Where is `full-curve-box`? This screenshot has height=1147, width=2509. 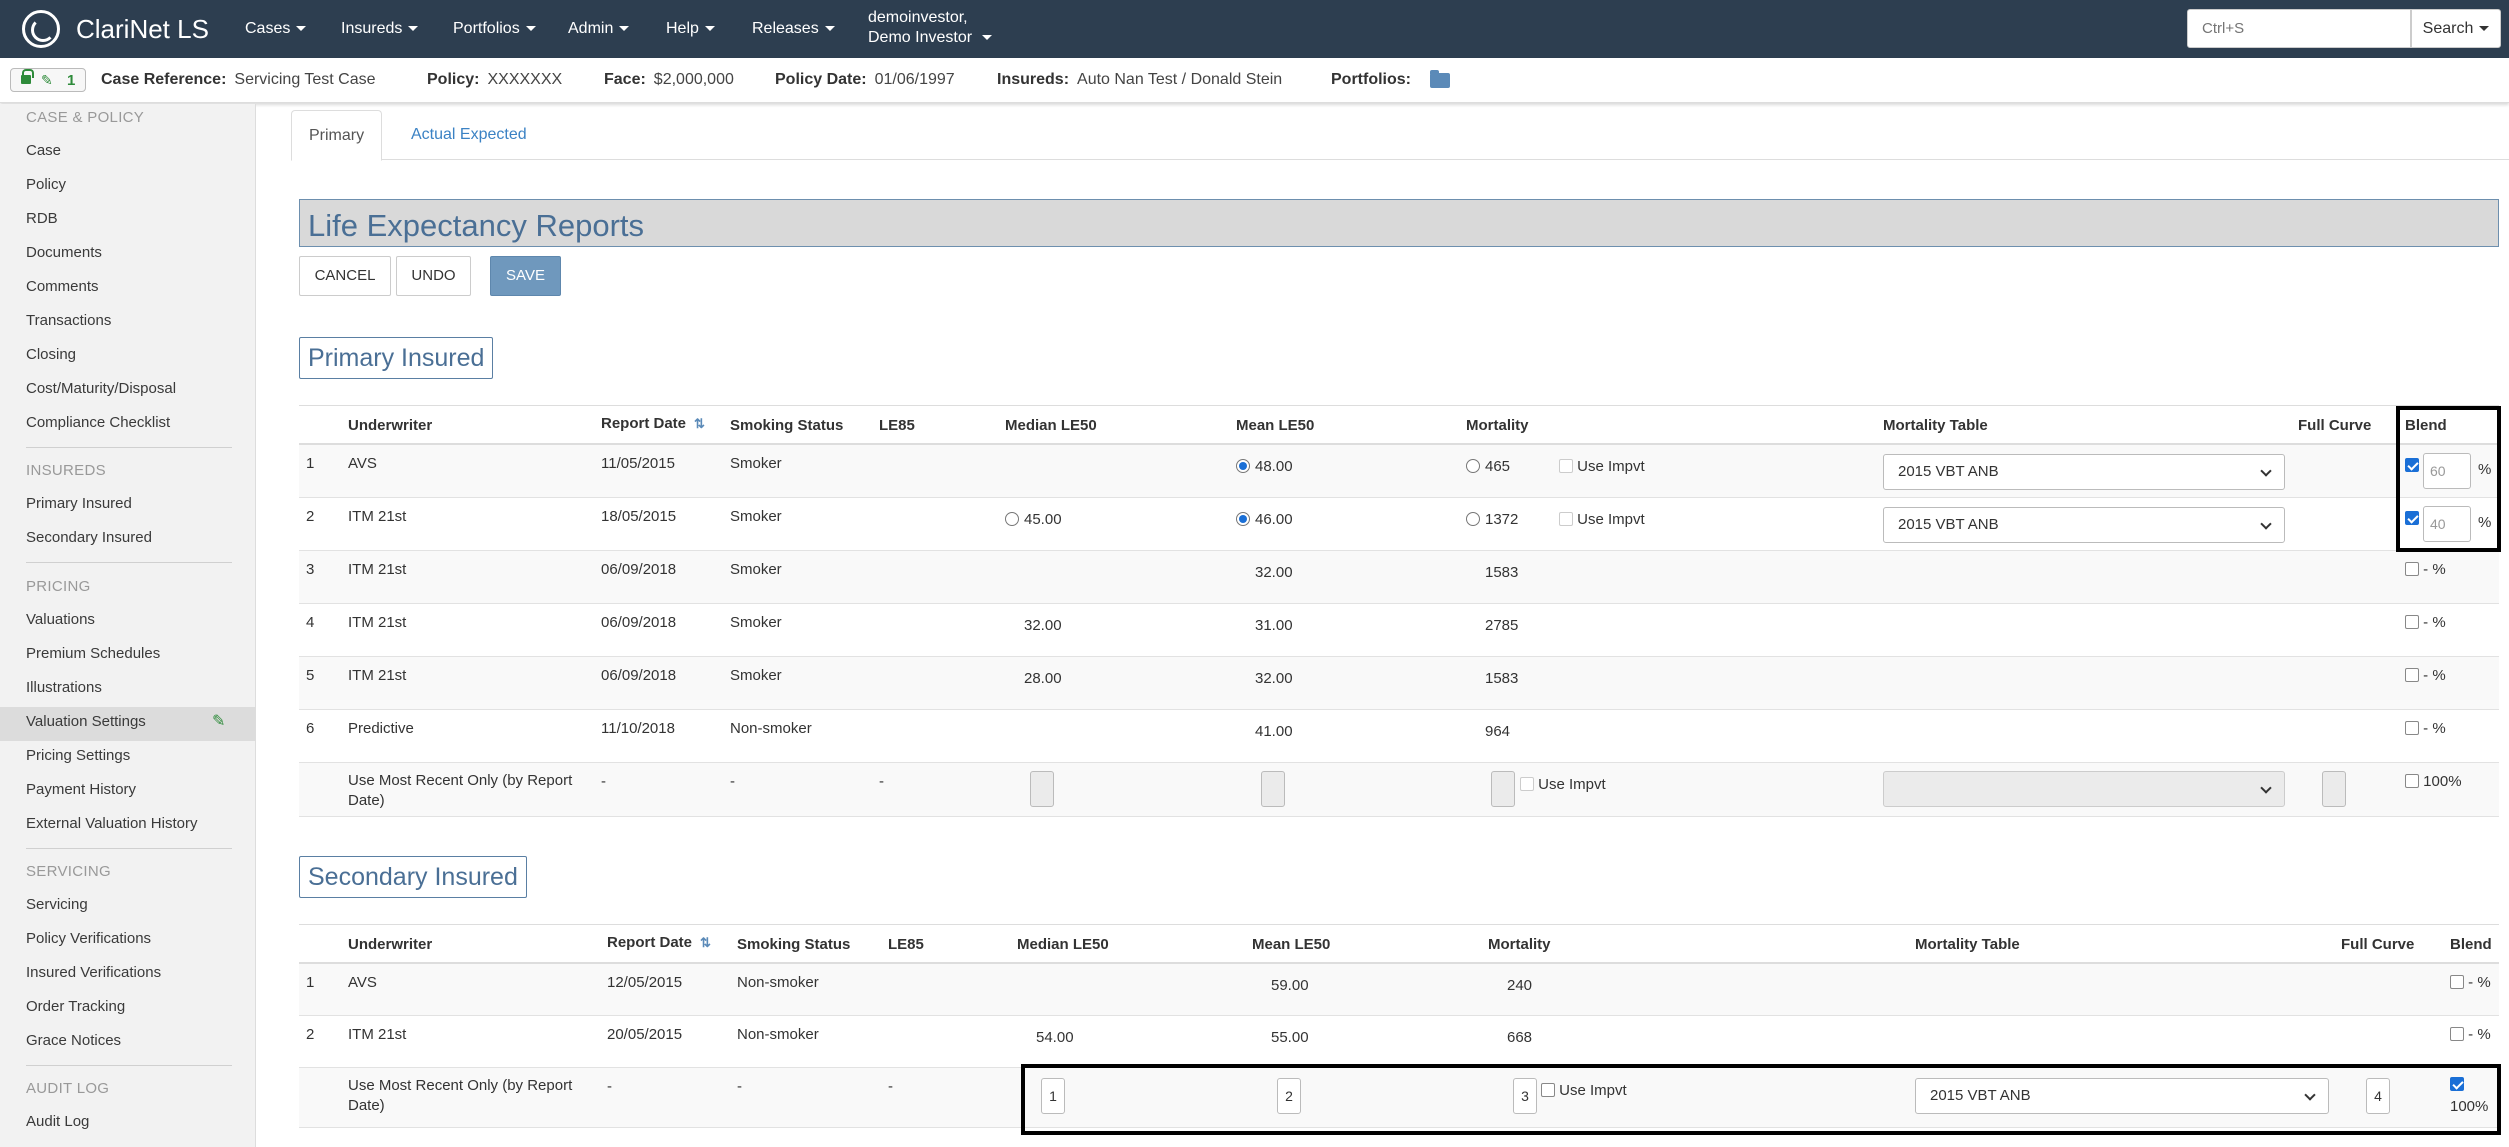 full-curve-box is located at coordinates (2334, 789).